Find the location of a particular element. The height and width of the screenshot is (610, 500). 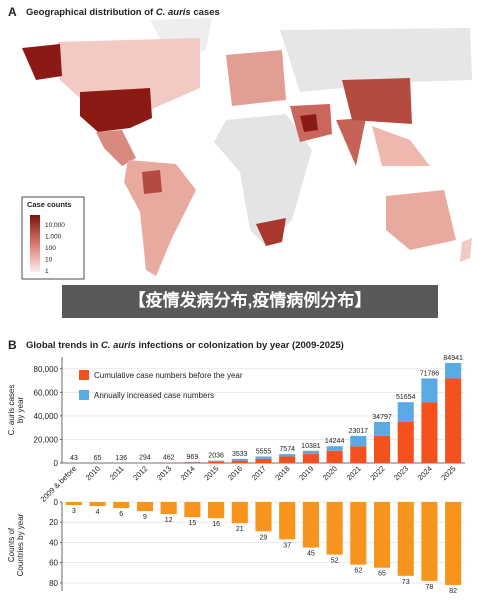

legend-label: 1,000 is located at coordinates (53, 237).